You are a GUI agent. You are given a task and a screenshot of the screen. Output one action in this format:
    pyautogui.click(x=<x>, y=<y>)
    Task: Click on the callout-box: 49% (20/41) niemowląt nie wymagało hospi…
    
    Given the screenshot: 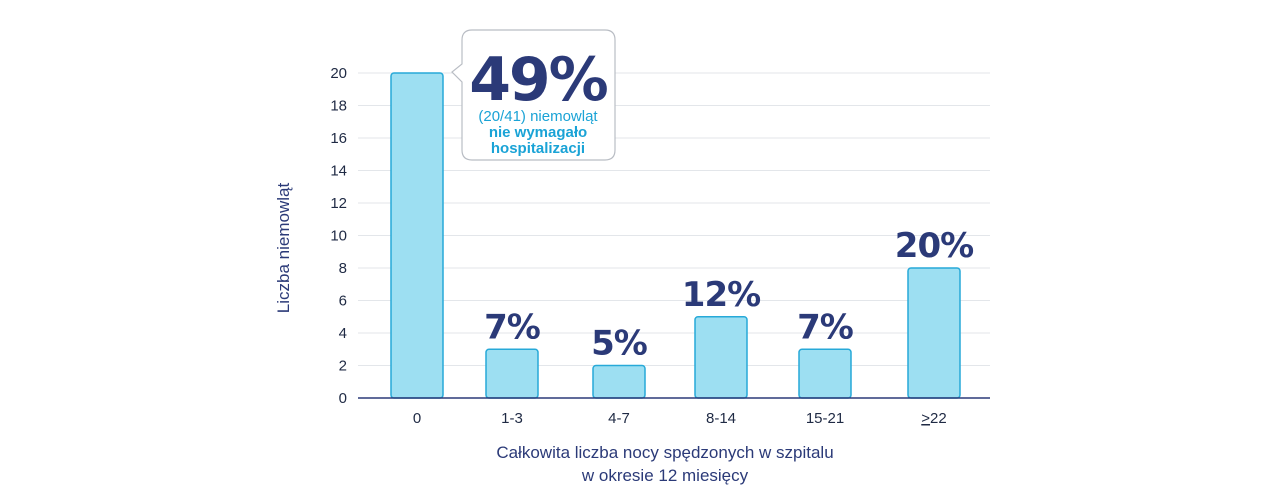 What is the action you would take?
    pyautogui.click(x=533, y=95)
    